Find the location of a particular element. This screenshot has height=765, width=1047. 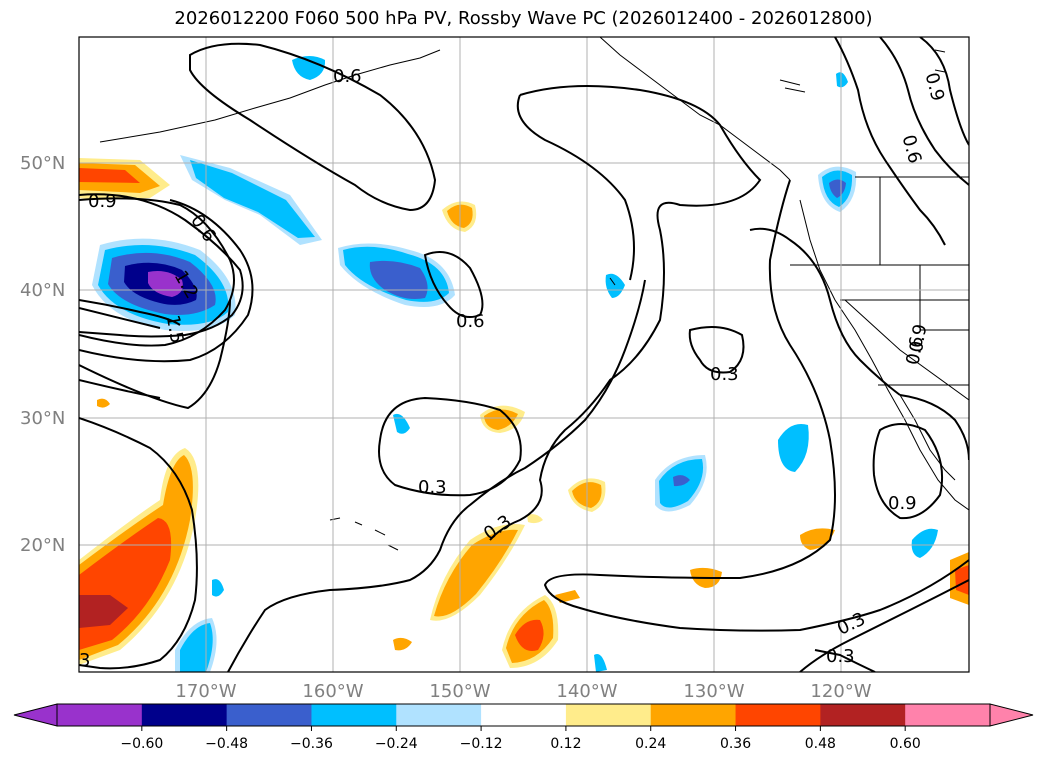

lon-label-160w: 160°W is located at coordinates (332, 691).